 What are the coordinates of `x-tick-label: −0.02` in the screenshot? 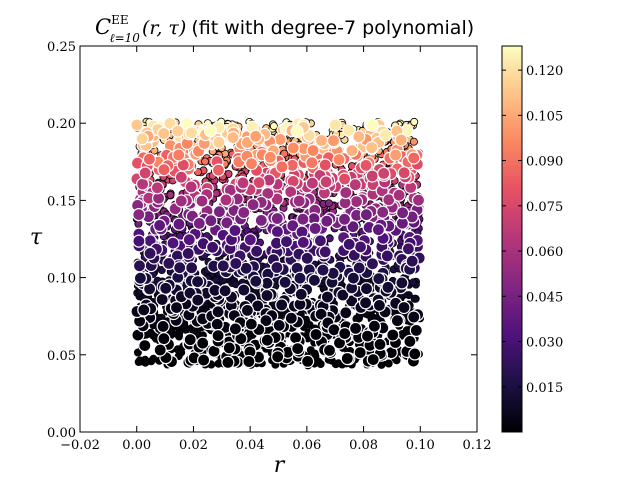 It's located at (80, 445).